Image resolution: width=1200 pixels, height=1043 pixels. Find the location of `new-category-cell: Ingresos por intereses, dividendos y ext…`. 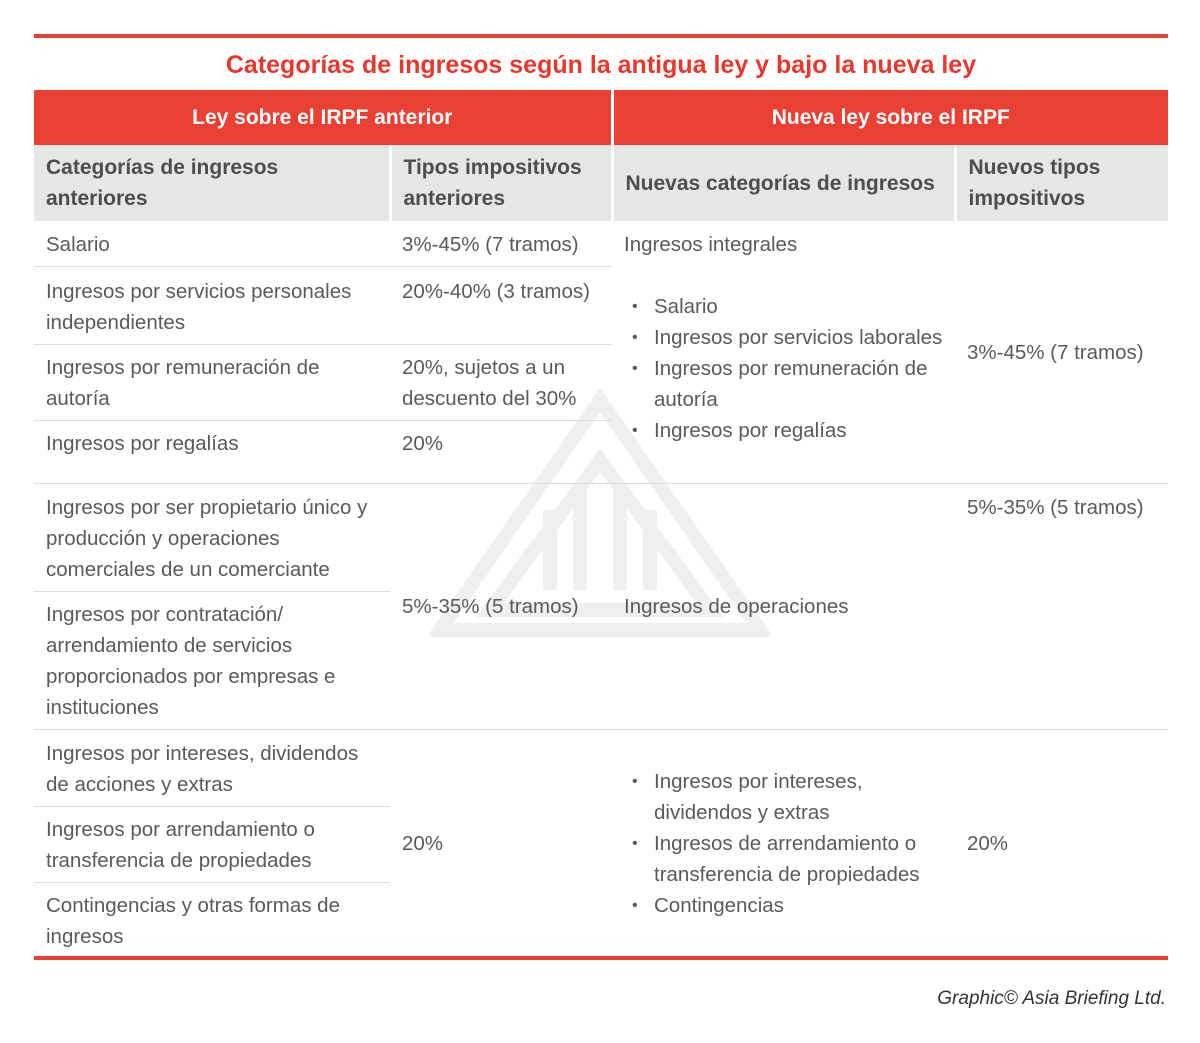

new-category-cell: Ingresos por intereses, dividendos y ext… is located at coordinates (783, 842).